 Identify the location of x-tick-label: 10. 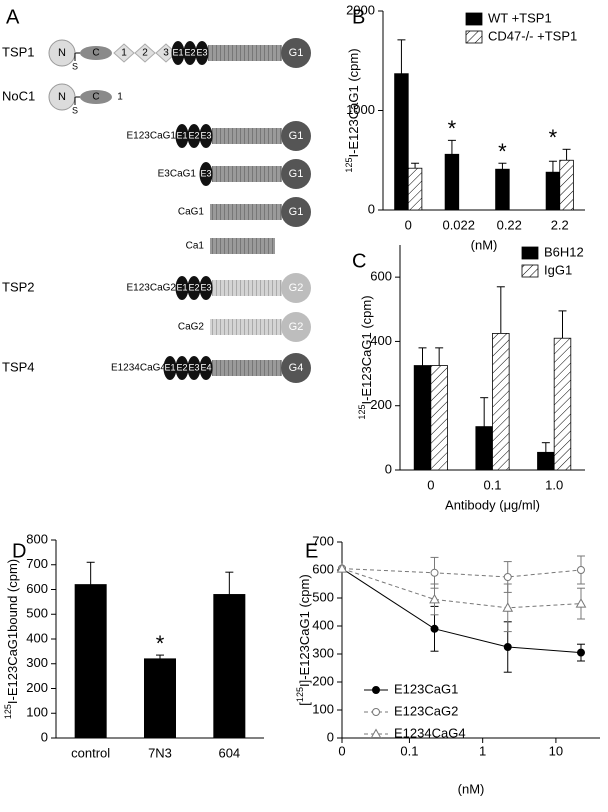
(556, 750).